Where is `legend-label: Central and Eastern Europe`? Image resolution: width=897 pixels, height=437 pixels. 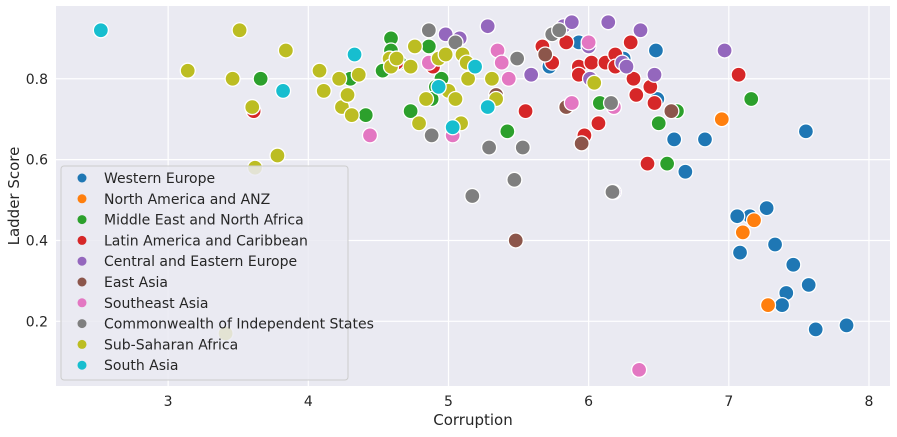 legend-label: Central and Eastern Europe is located at coordinates (200, 262).